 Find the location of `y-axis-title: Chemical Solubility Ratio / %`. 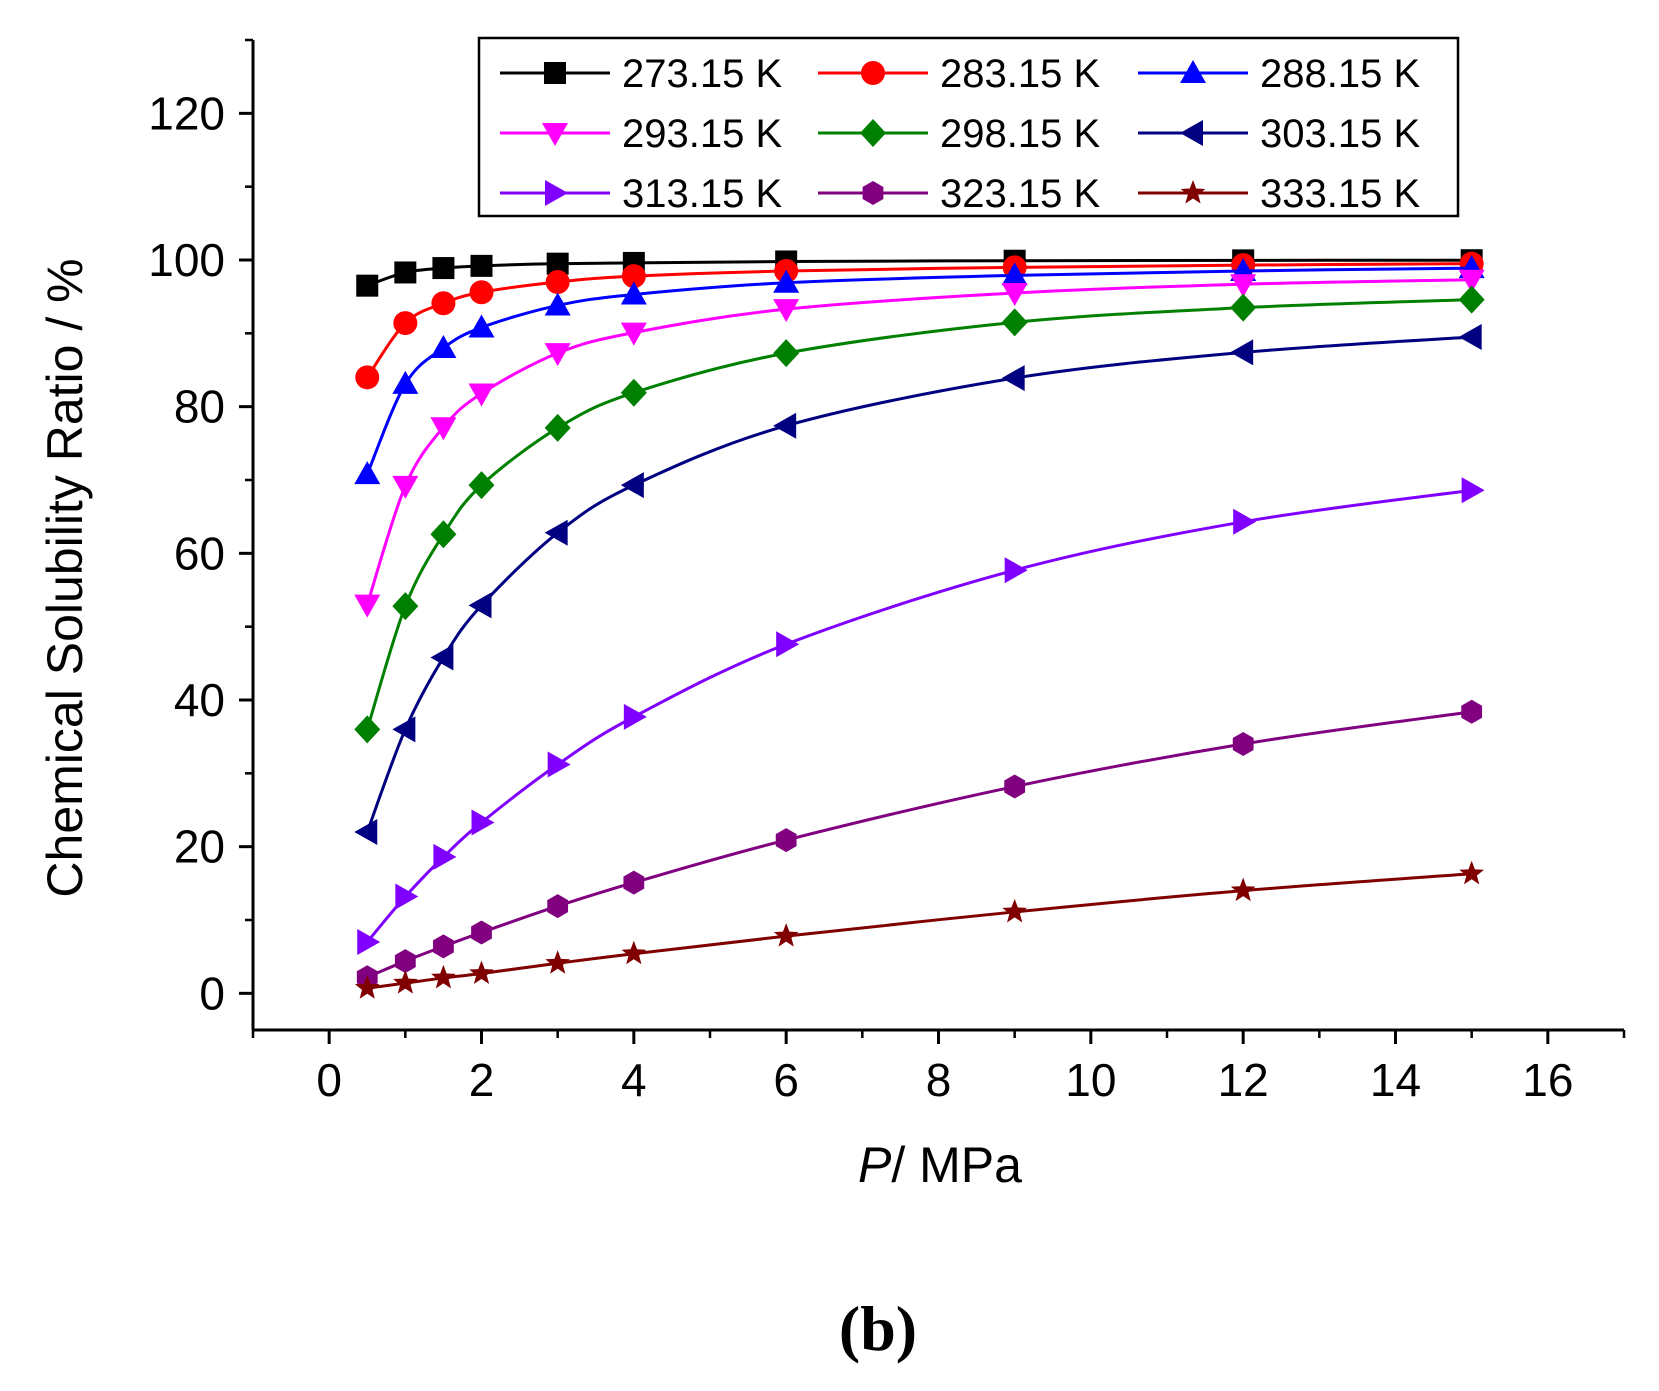

y-axis-title: Chemical Solubility Ratio / % is located at coordinates (65, 577).